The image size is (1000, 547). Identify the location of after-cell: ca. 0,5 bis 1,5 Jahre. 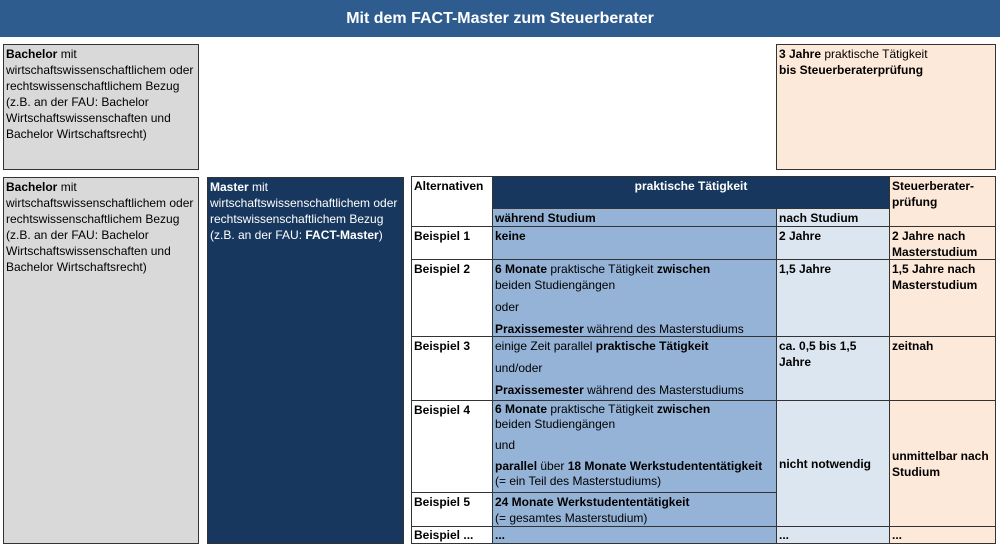
(833, 368).